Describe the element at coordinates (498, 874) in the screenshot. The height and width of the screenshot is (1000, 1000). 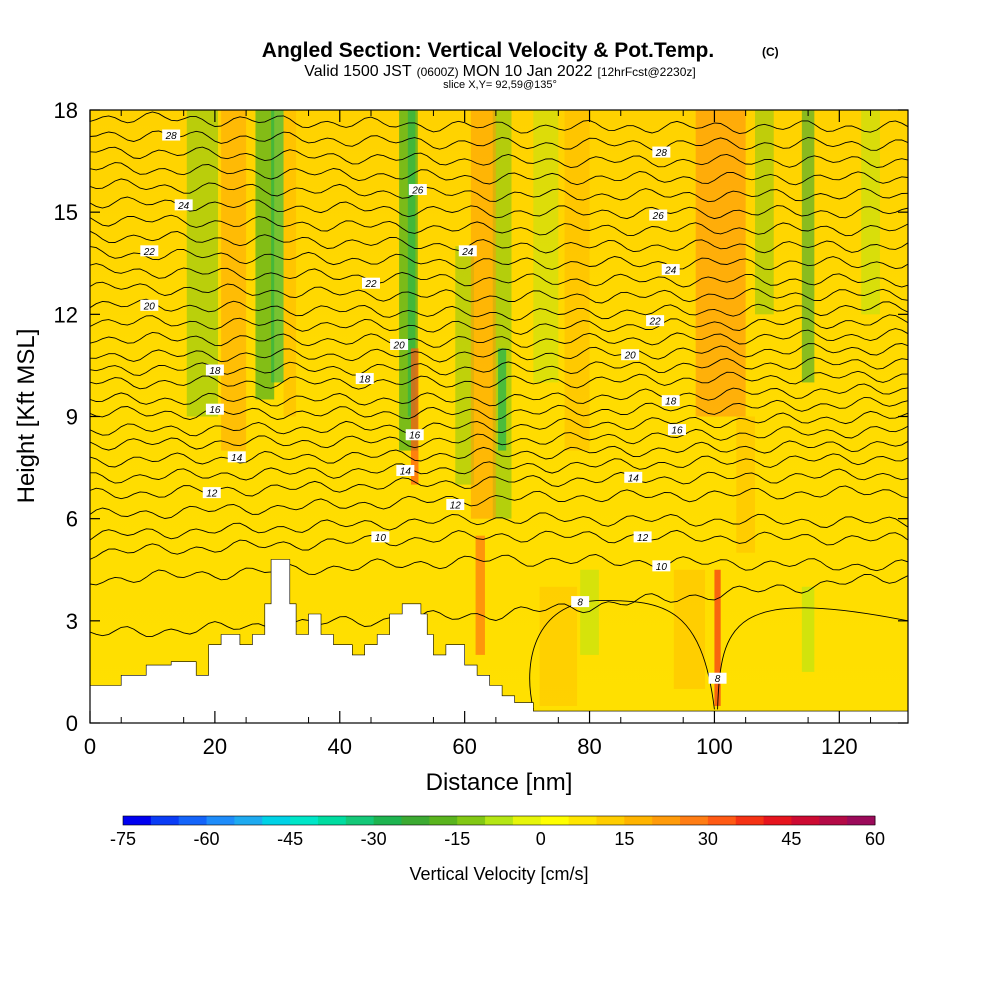
I see `colorbar-label: Vertical Velocity [cm/s]` at that location.